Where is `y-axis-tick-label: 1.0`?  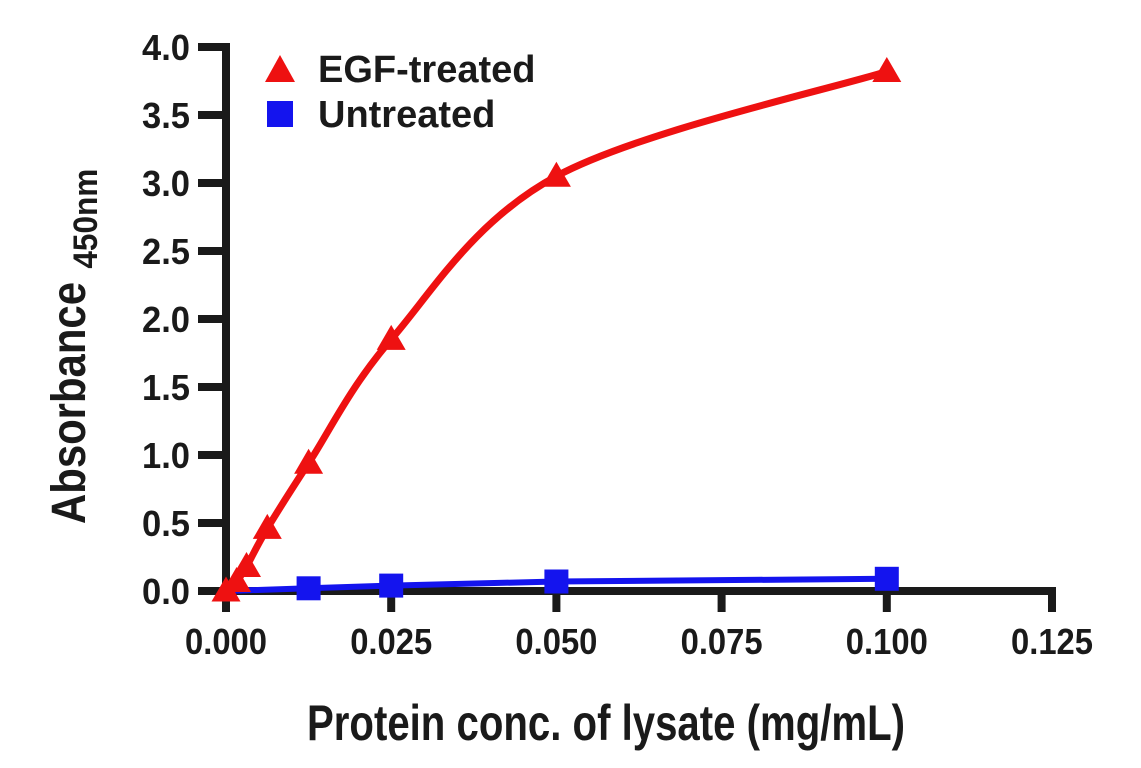 y-axis-tick-label: 1.0 is located at coordinates (166, 455).